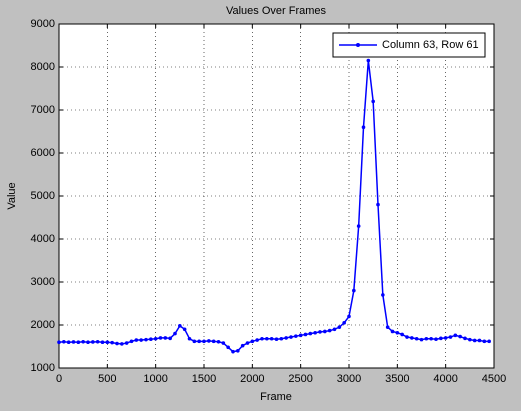 This screenshot has width=521, height=411. What do you see at coordinates (430, 45) in the screenshot?
I see `legend-label: Column 63, Row 61` at bounding box center [430, 45].